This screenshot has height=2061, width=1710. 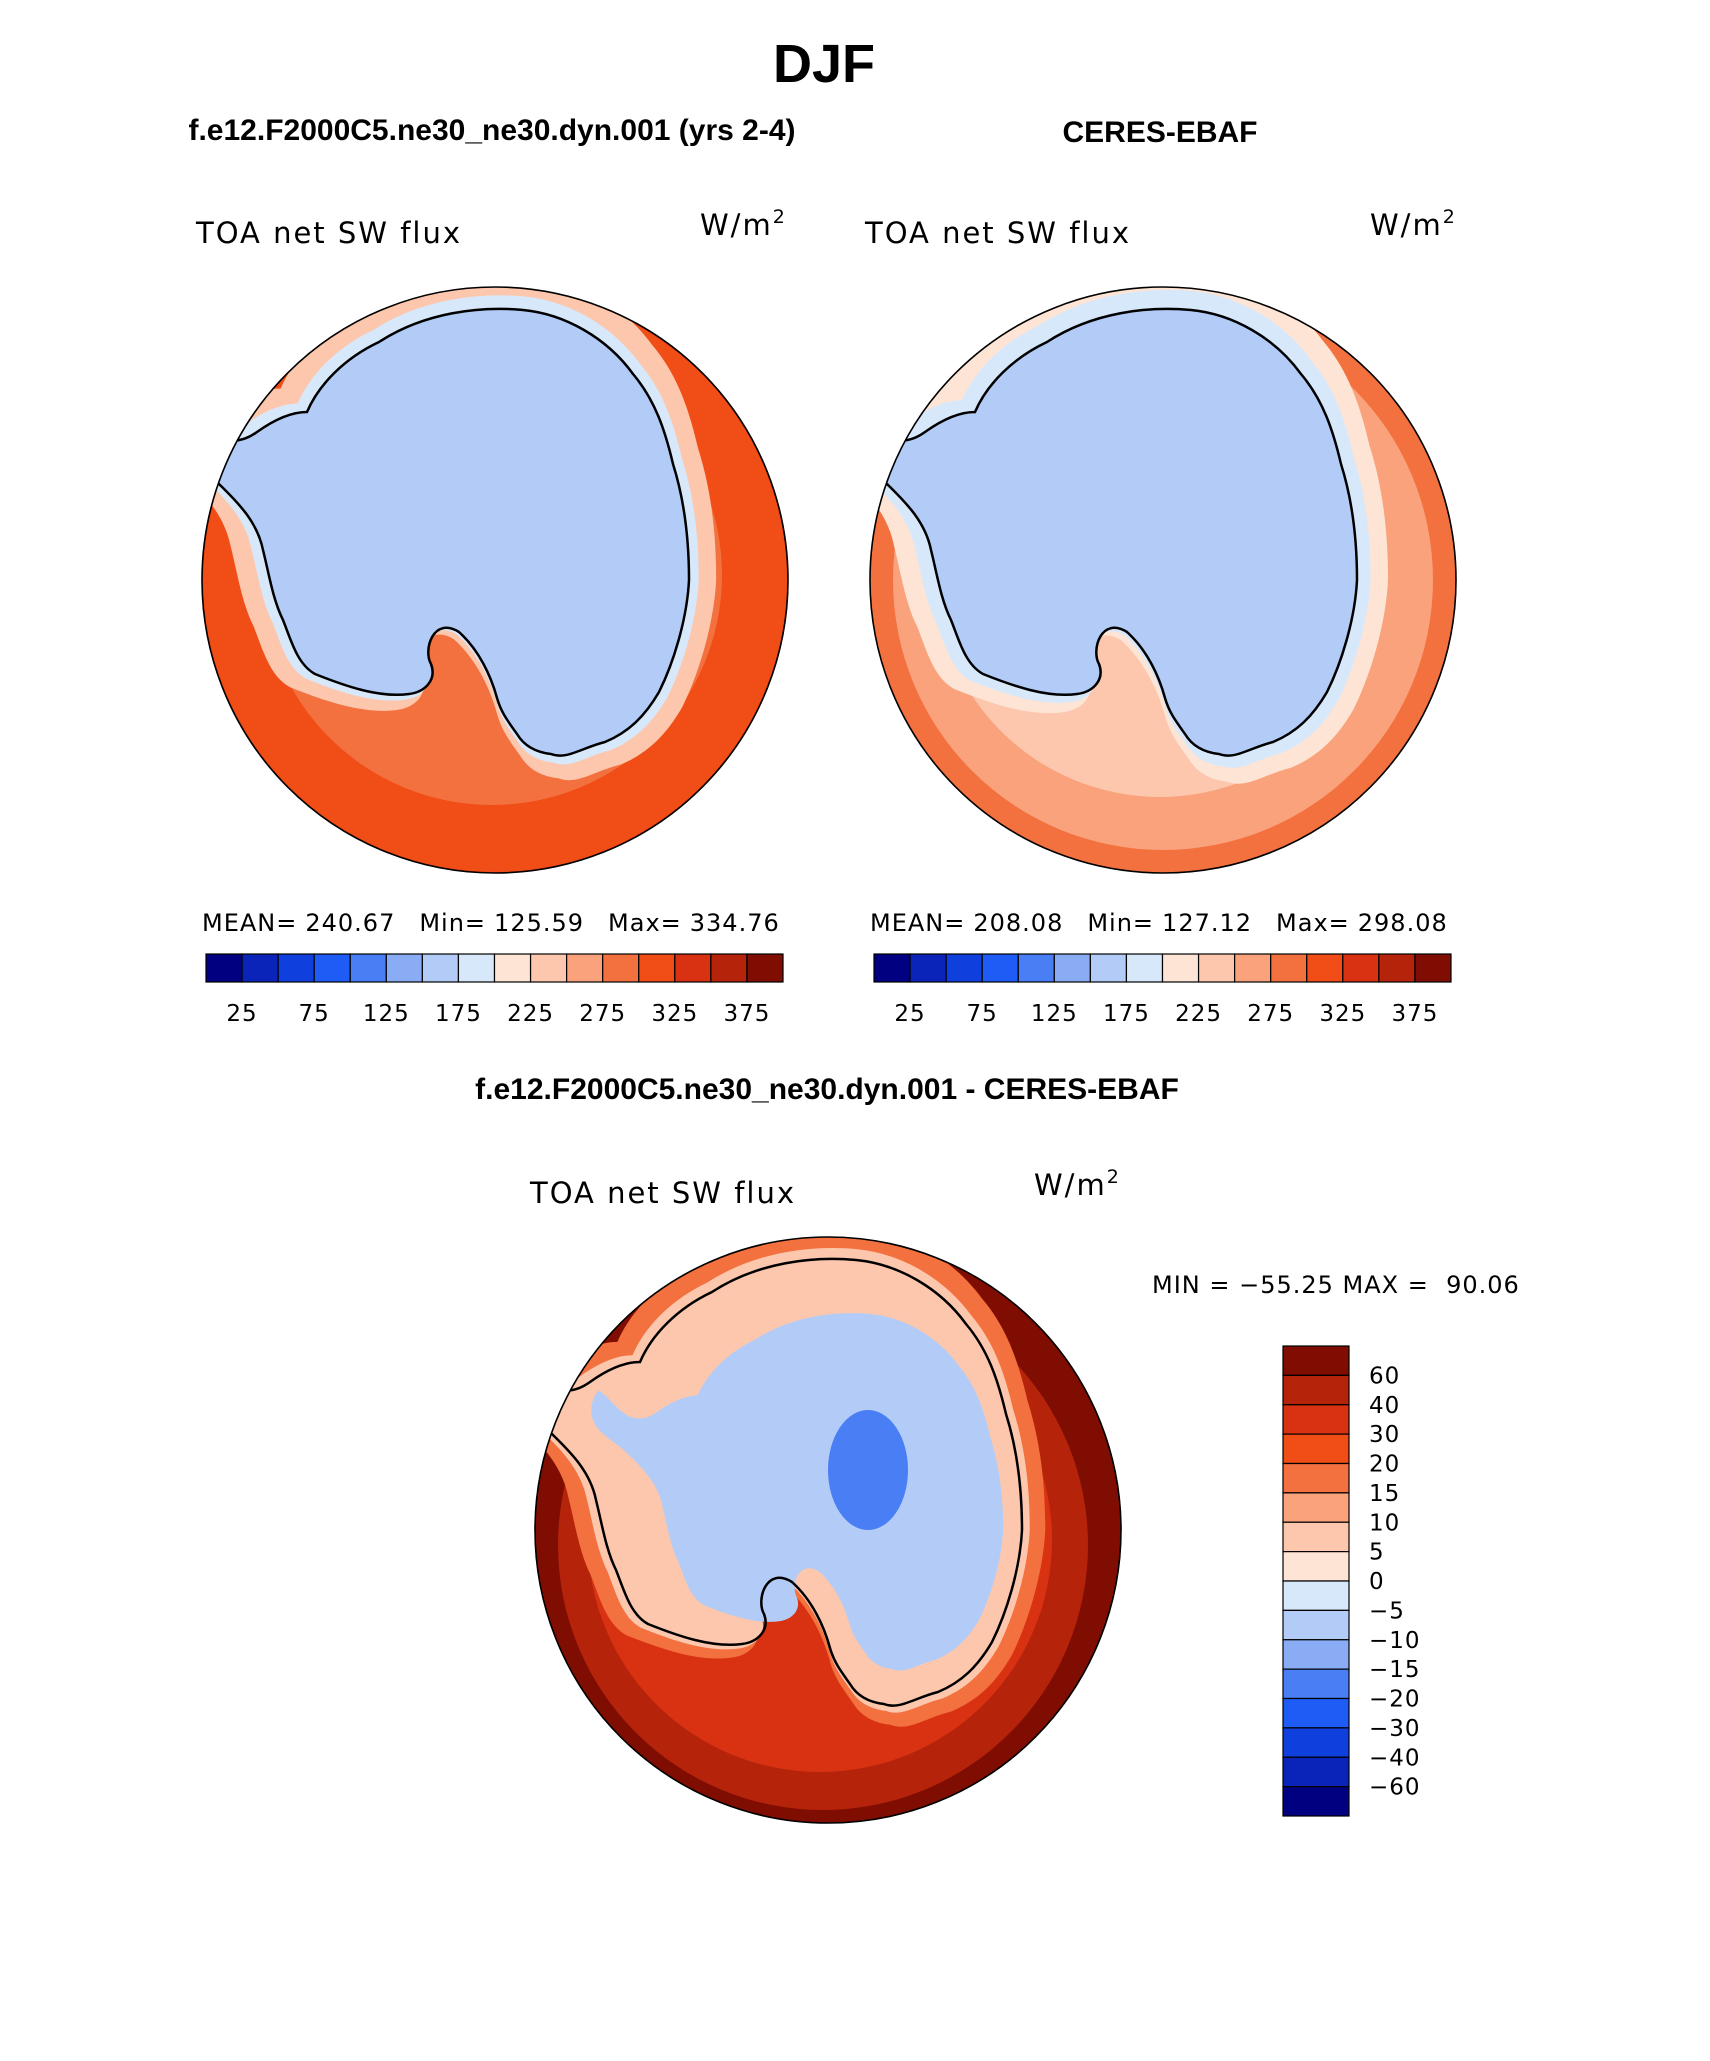 I want to click on panel-a-colorbar-tick-label: 325, so click(x=674, y=1014).